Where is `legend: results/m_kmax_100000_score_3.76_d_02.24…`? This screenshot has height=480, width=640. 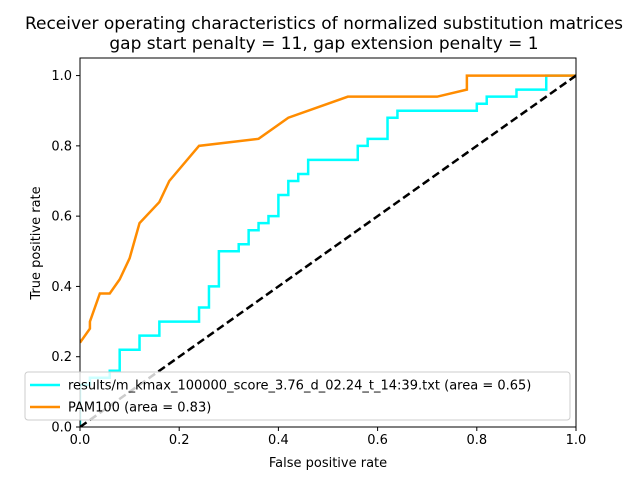
legend: results/m_kmax_100000_score_3.76_d_02.24… is located at coordinates (297, 396).